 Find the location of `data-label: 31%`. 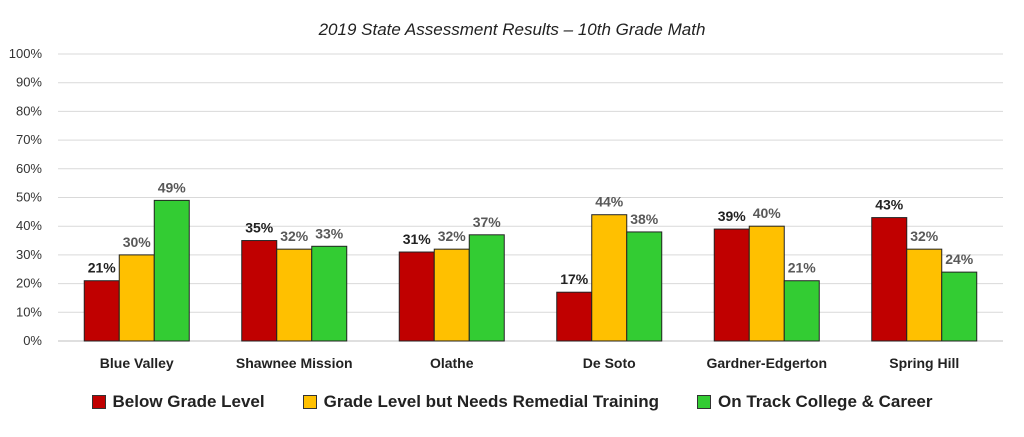

data-label: 31% is located at coordinates (417, 239).